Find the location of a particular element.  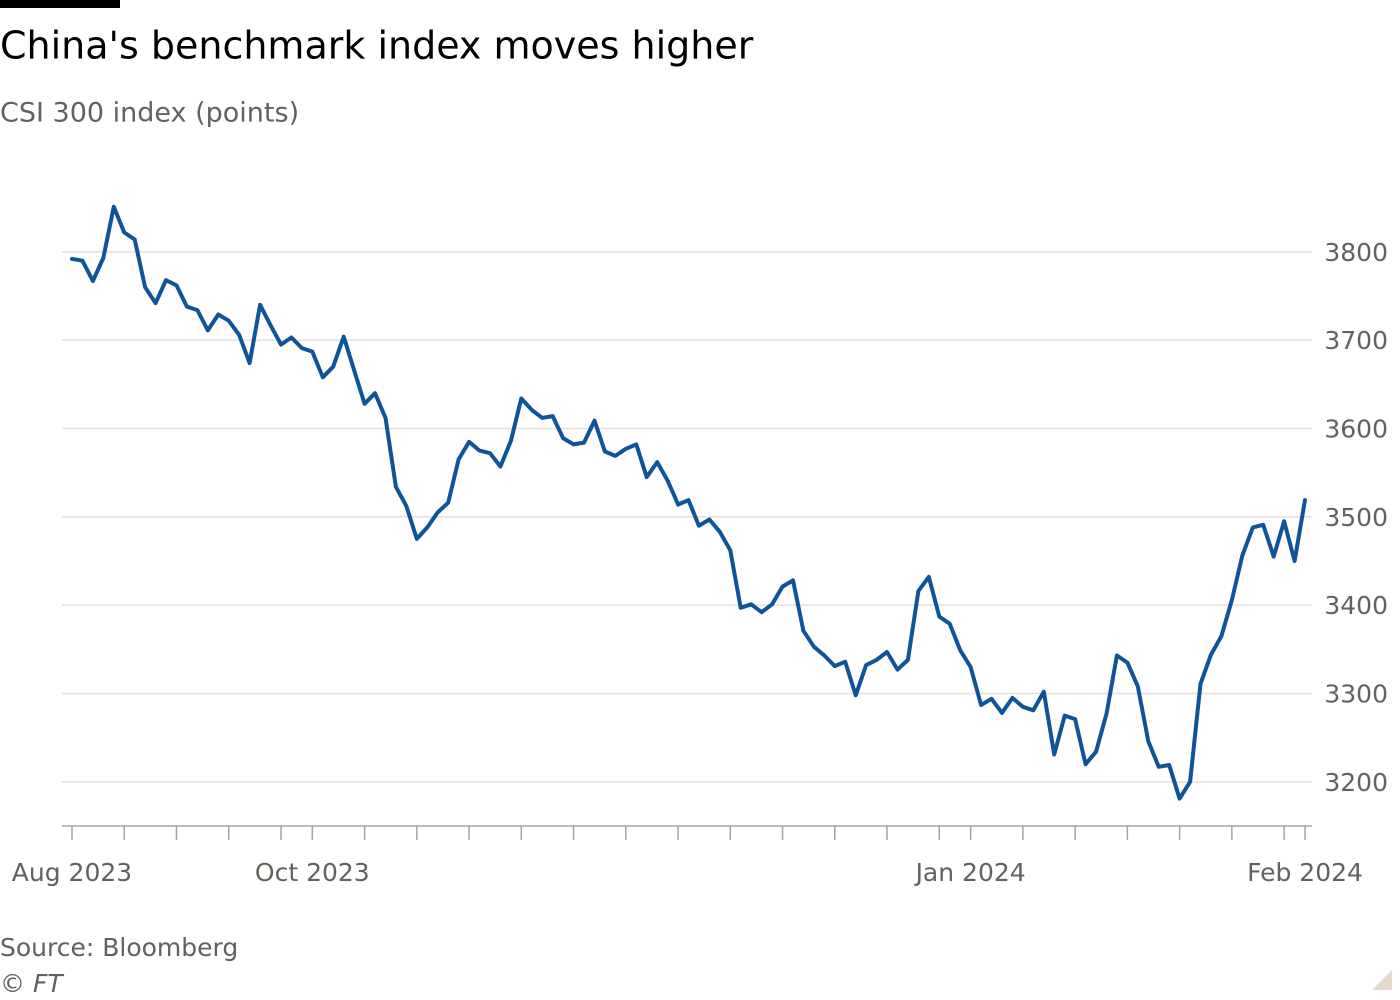

y-tick-label: 3300 is located at coordinates (1356, 694).